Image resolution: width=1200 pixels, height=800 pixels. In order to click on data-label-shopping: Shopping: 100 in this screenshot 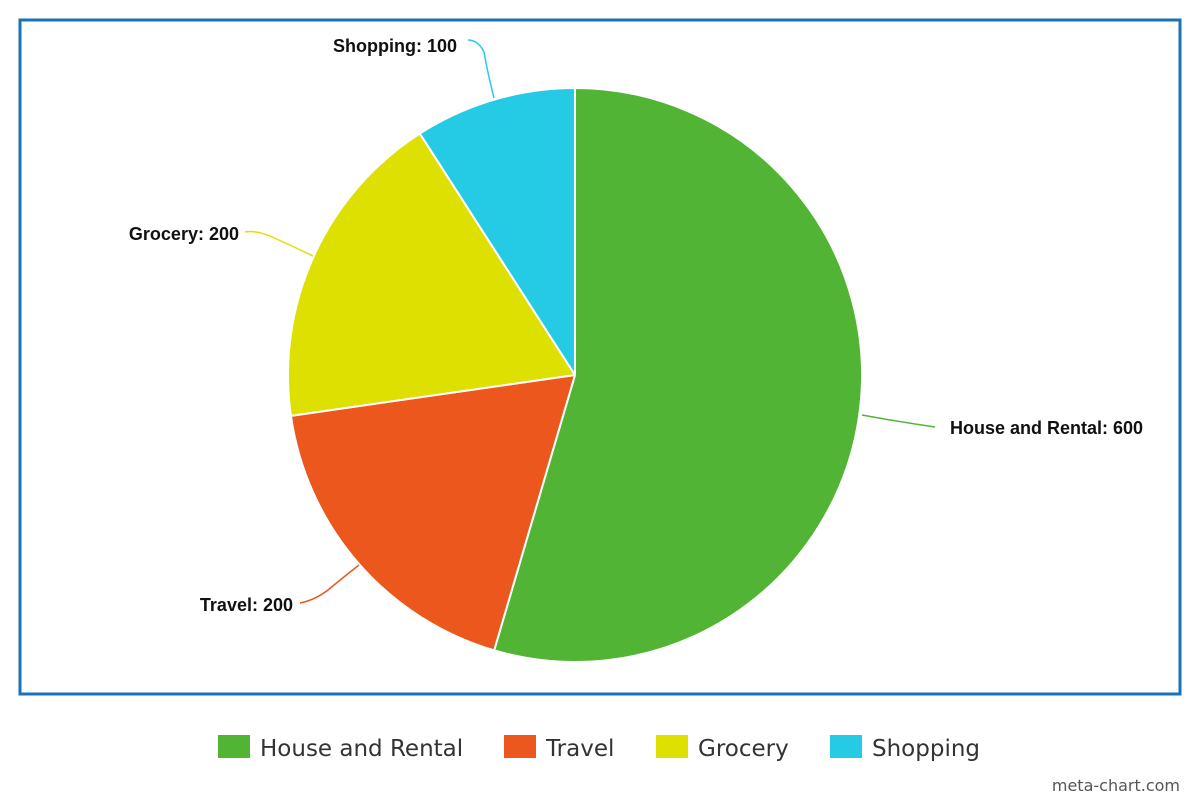, I will do `click(395, 46)`.